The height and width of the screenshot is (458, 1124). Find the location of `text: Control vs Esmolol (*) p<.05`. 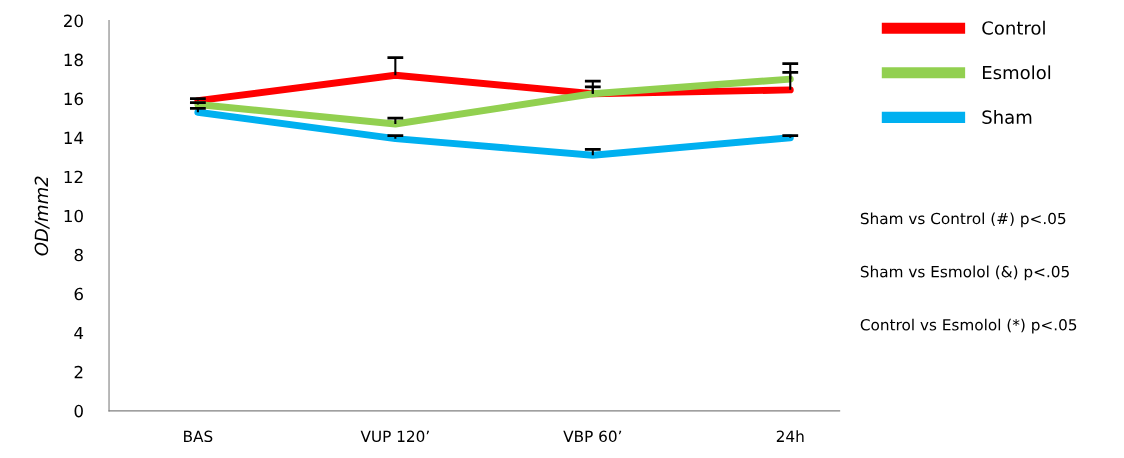

text: Control vs Esmolol (*) p<.05 is located at coordinates (968, 326).